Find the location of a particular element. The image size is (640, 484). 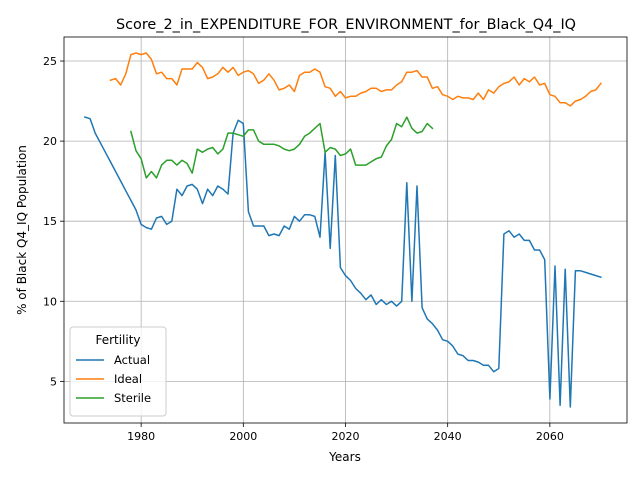

x-tick-label: 2000 is located at coordinates (243, 436).